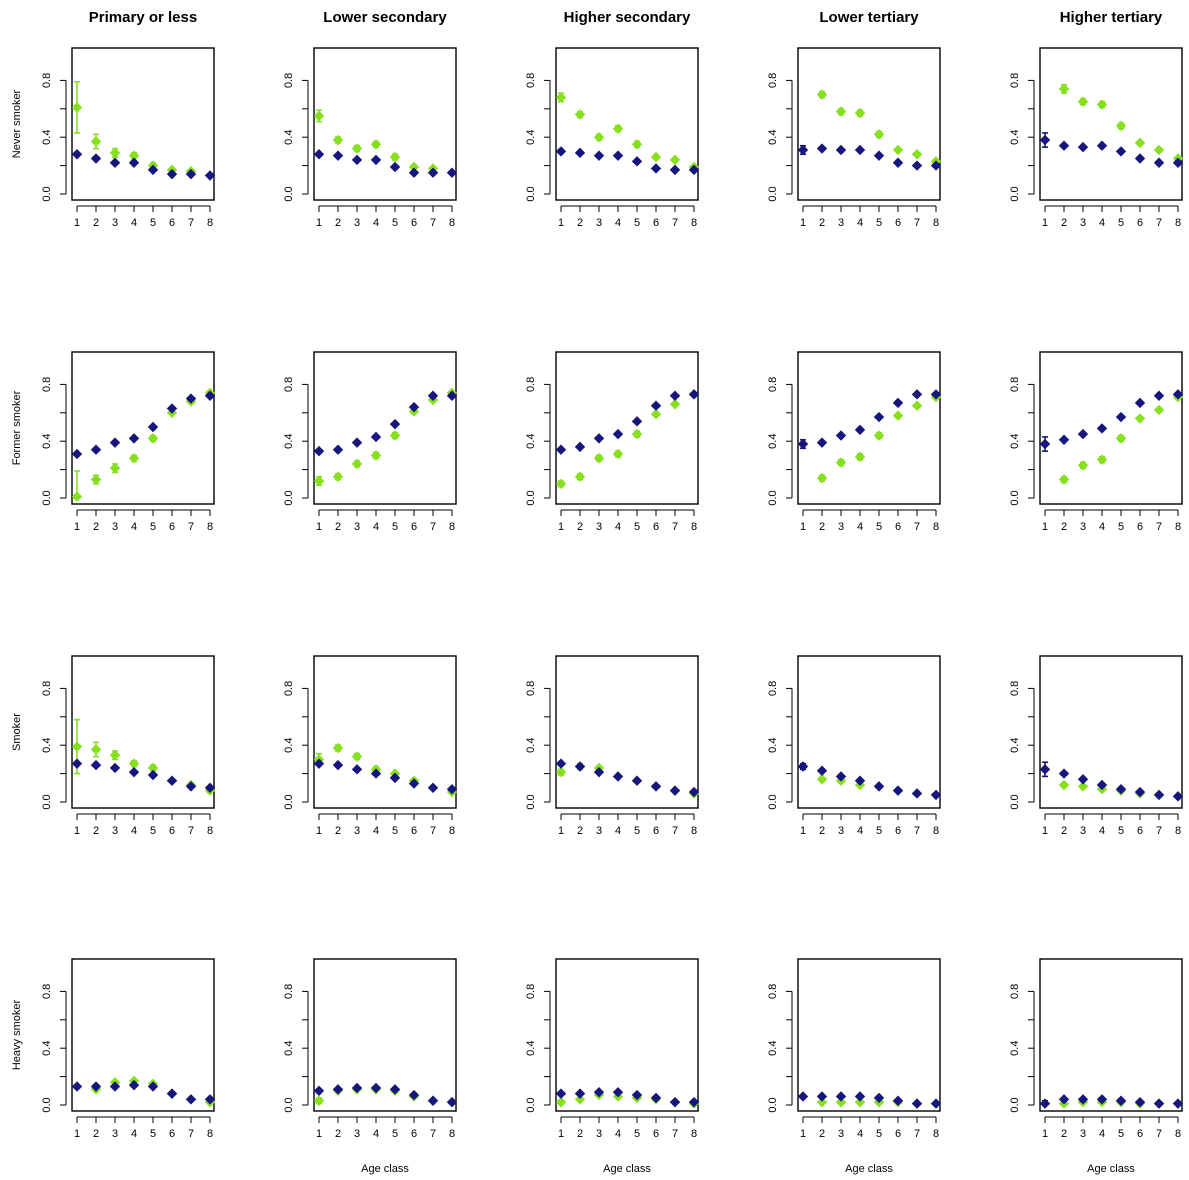  What do you see at coordinates (854, 1049) in the screenshot?
I see `panel-4-4: 0.0 0.4 0.8 1 2 3 4 5 6 7 8` at bounding box center [854, 1049].